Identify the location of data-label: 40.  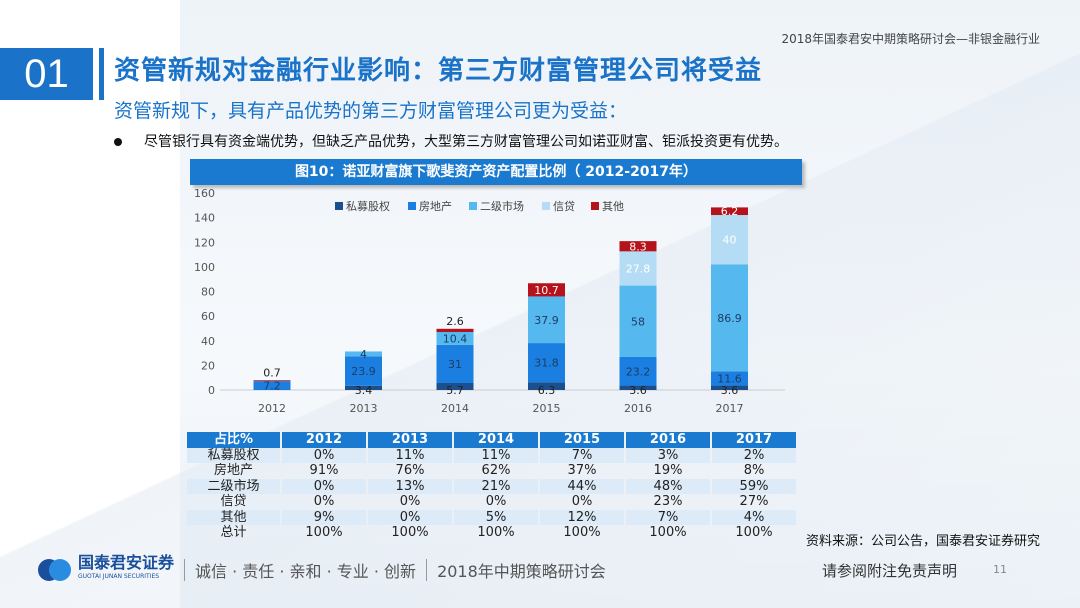
(730, 240).